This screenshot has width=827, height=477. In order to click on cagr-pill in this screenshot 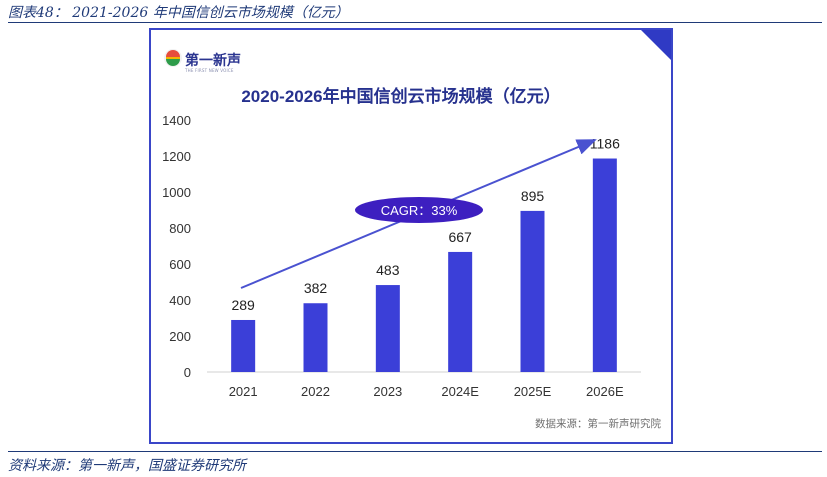, I will do `click(419, 210)`.